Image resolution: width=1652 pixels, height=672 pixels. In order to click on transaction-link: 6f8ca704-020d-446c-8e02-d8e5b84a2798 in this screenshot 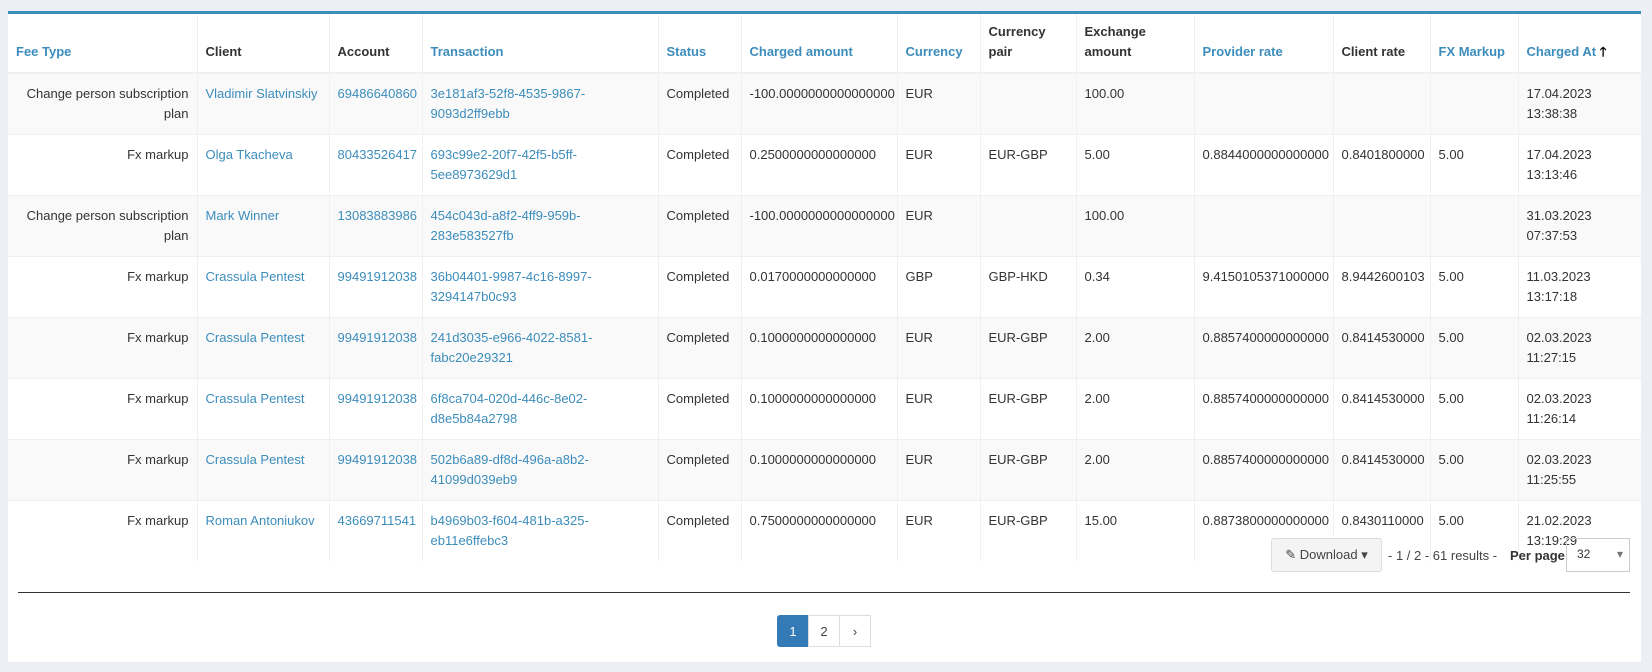, I will do `click(509, 408)`.